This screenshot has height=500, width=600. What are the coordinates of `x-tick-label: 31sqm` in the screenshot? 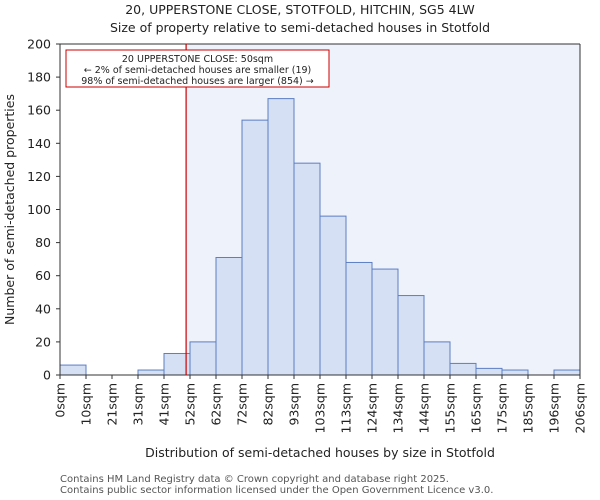 It's located at (138, 404).